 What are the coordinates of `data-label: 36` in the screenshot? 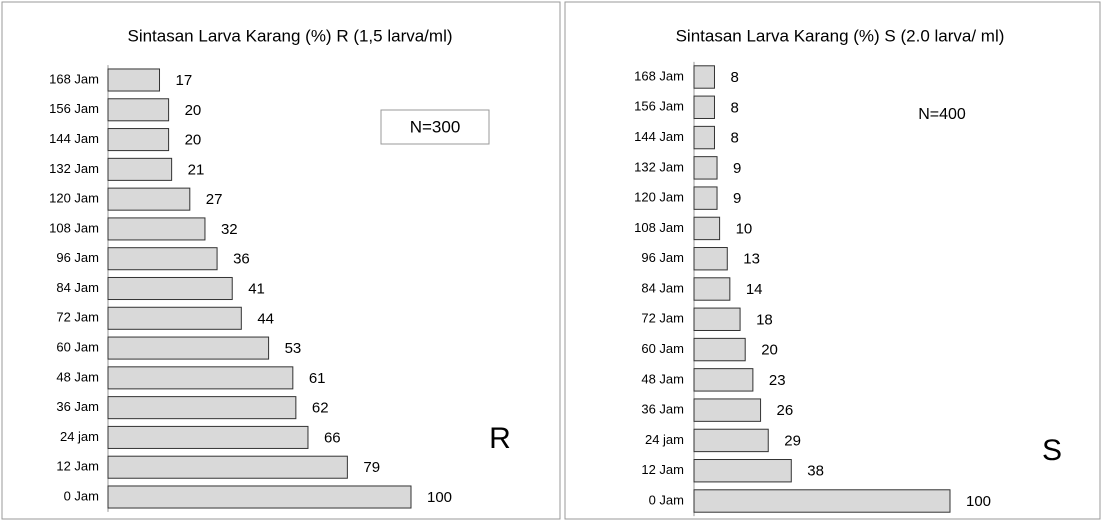 It's located at (241, 259).